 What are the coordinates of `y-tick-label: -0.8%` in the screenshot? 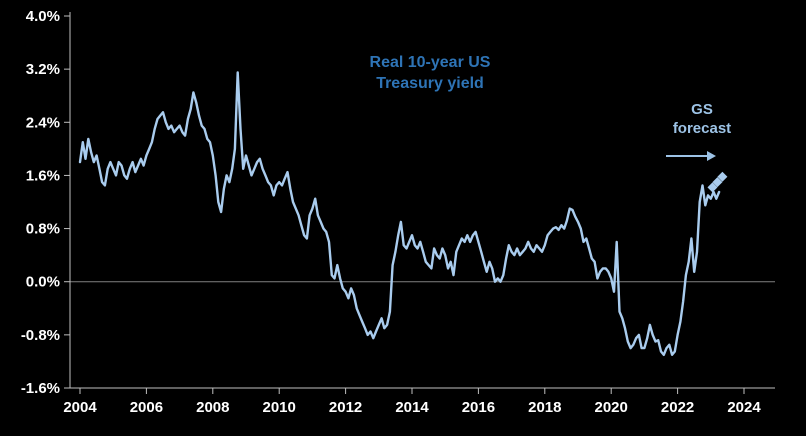 It's located at (40, 335).